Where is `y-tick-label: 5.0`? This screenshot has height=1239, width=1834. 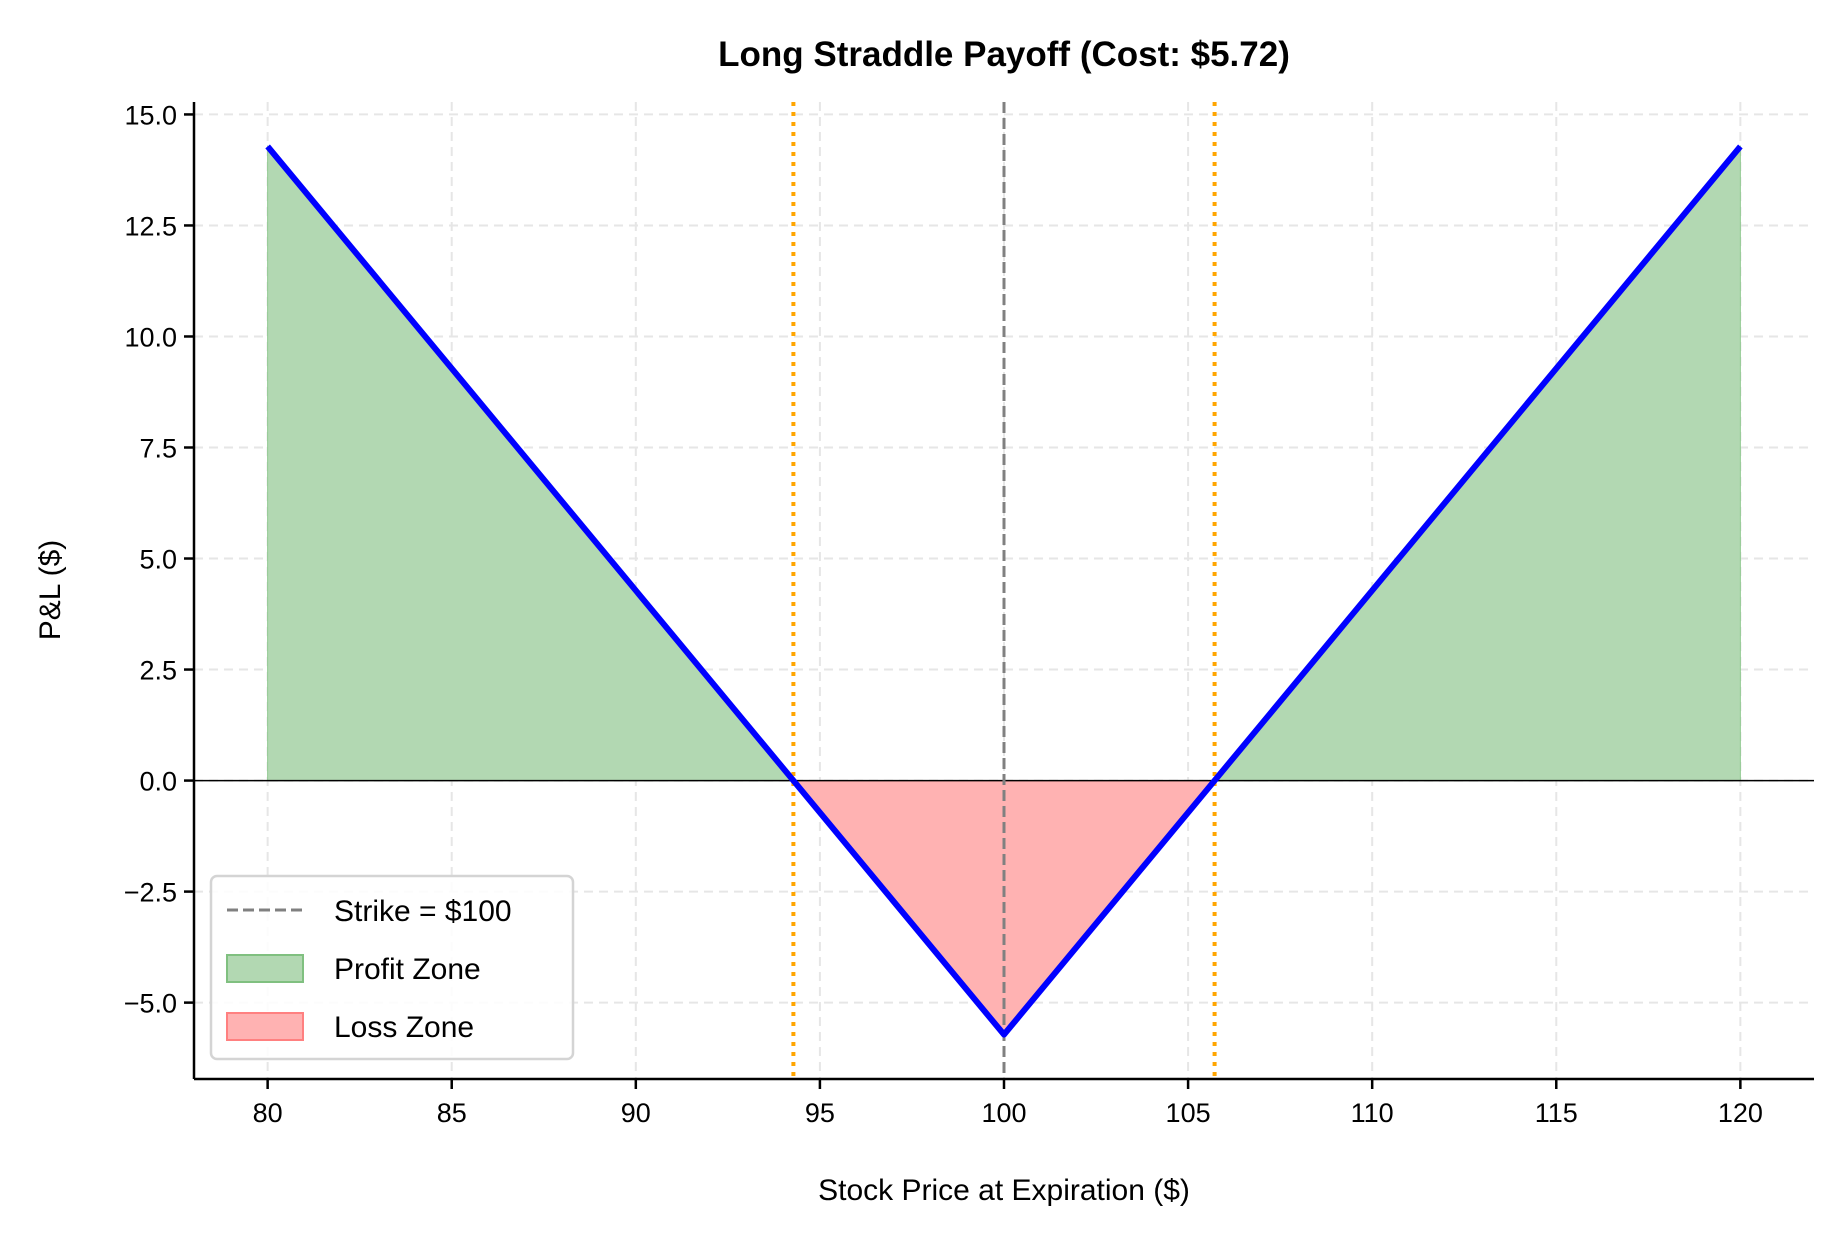 y-tick-label: 5.0 is located at coordinates (158, 560).